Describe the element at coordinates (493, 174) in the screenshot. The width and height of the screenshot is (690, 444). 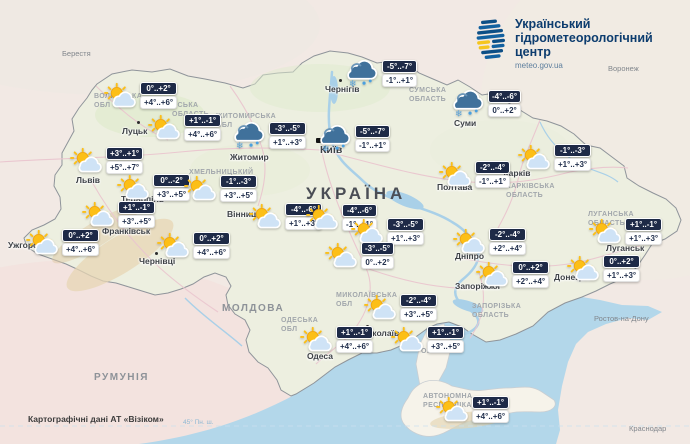
I see `temperature-label: -2°..-4° -1°..+1°` at that location.